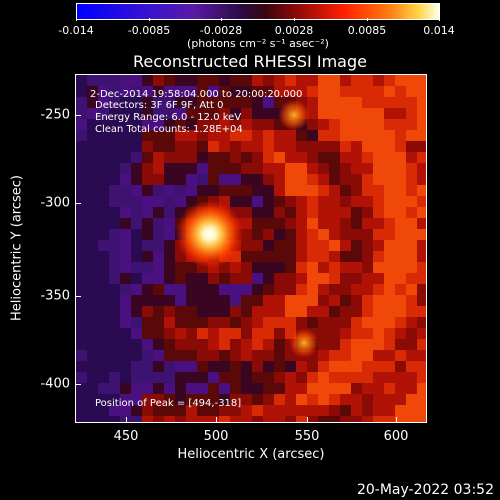  What do you see at coordinates (216, 436) in the screenshot?
I see `x-tick-label: 500` at bounding box center [216, 436].